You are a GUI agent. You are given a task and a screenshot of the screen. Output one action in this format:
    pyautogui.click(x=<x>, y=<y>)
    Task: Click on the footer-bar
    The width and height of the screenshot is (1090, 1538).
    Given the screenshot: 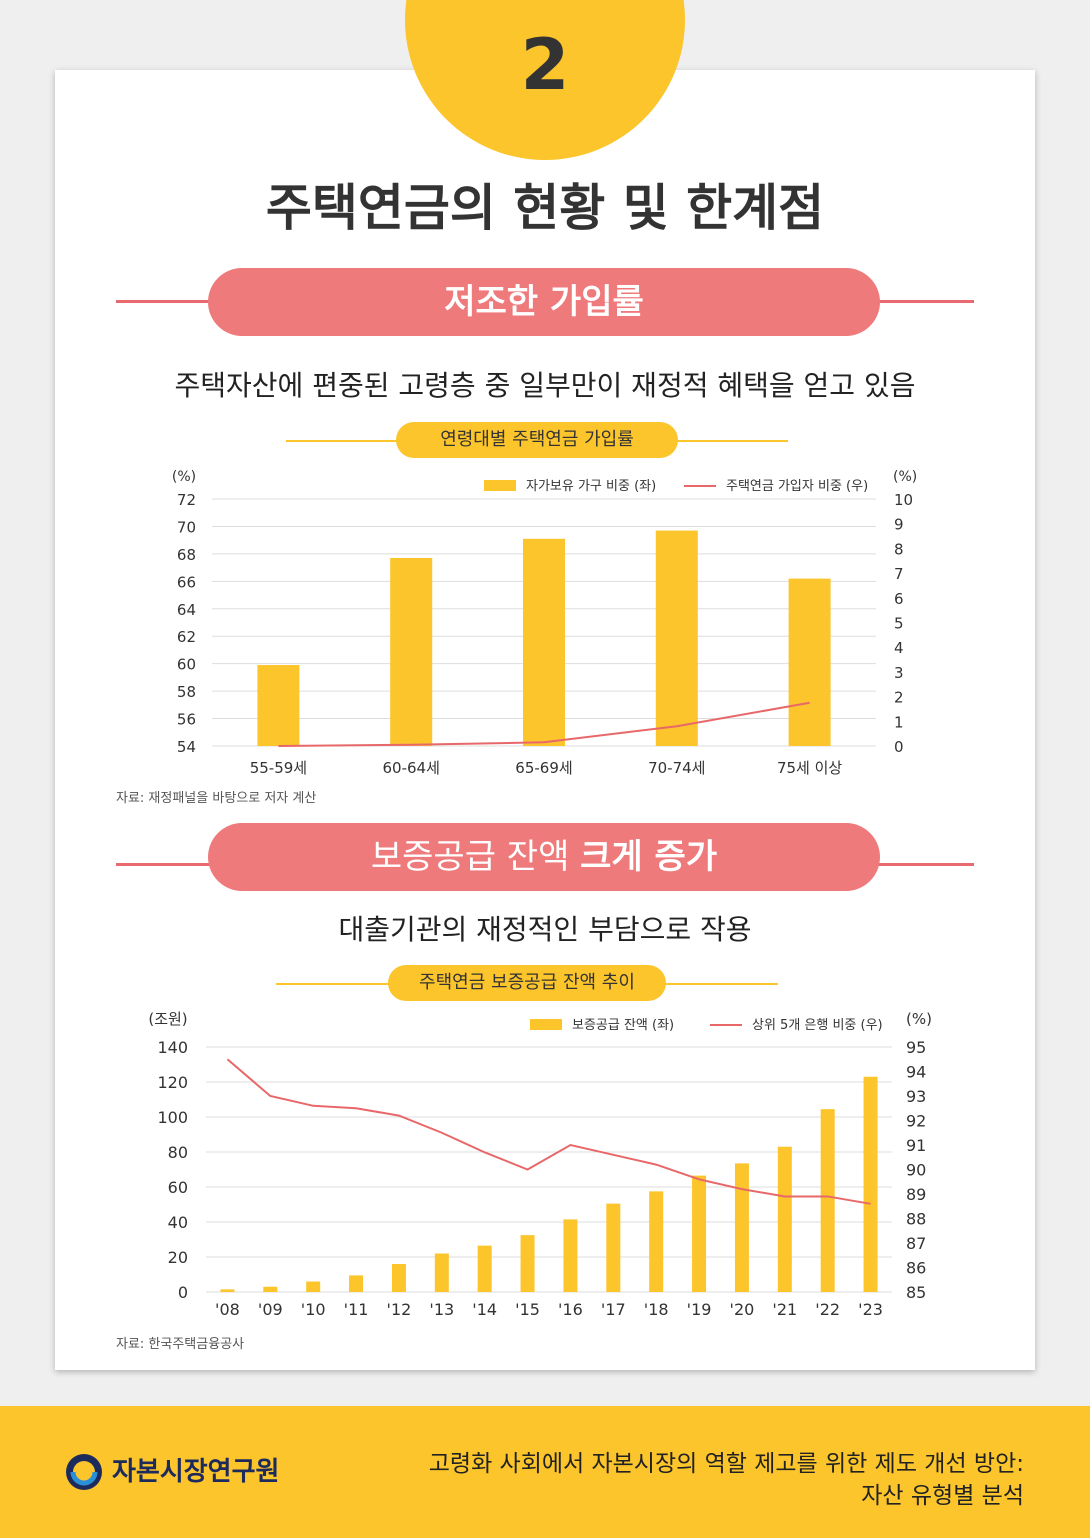 What is the action you would take?
    pyautogui.click(x=545, y=1472)
    